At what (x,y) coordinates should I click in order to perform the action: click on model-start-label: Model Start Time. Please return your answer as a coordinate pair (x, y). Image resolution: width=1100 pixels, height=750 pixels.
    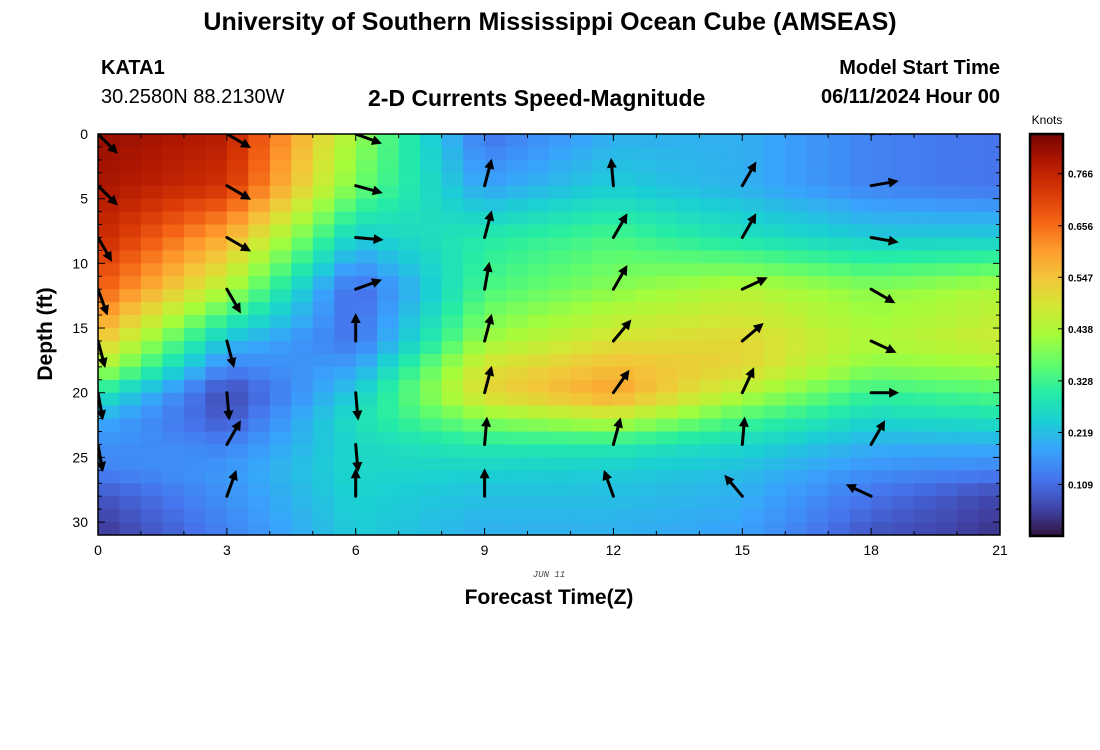
    Looking at the image, I should click on (919, 68).